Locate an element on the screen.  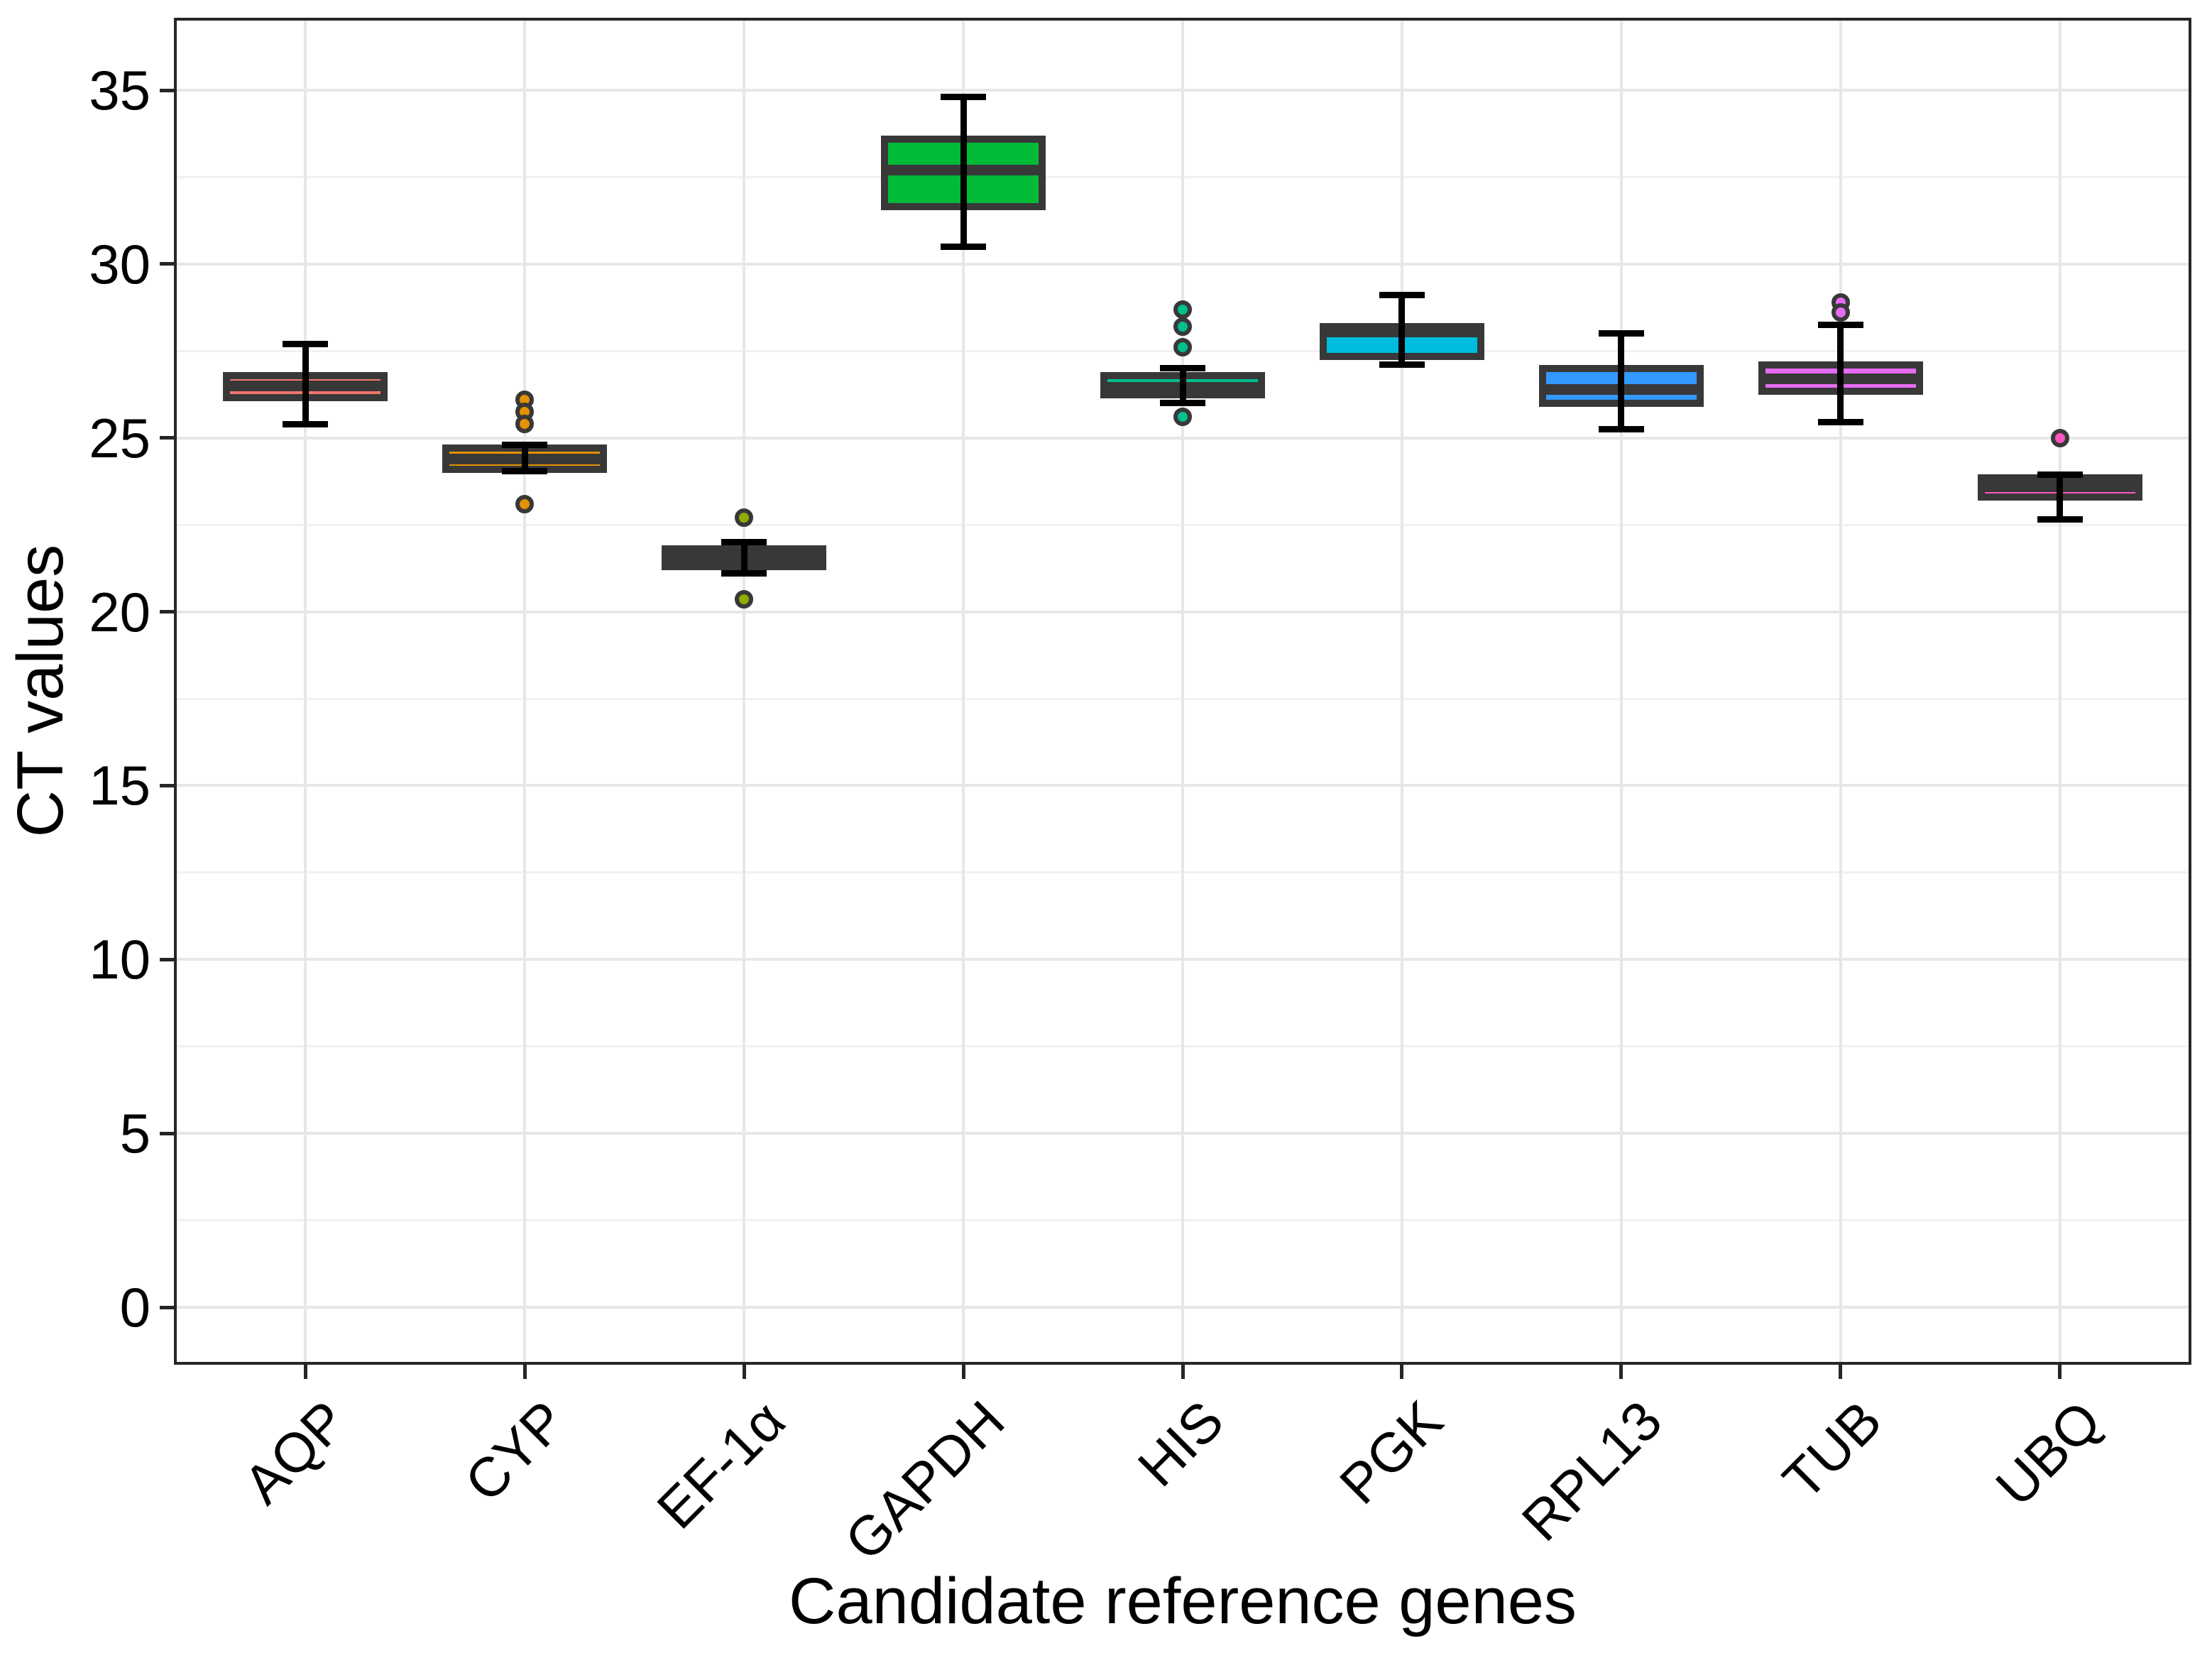
whisker-line-HIS is located at coordinates (1182, 386).